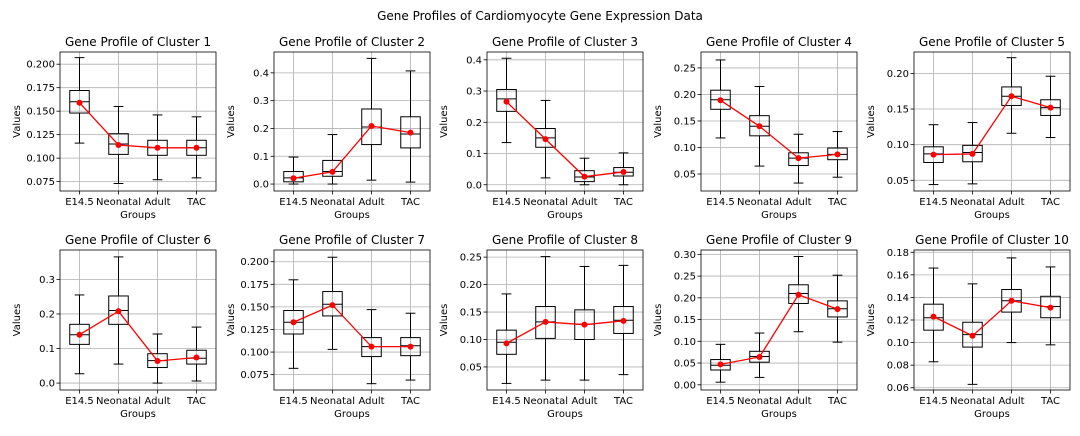 This screenshot has height=436, width=1080. Describe the element at coordinates (410, 126) in the screenshot. I see `box-tac` at that location.